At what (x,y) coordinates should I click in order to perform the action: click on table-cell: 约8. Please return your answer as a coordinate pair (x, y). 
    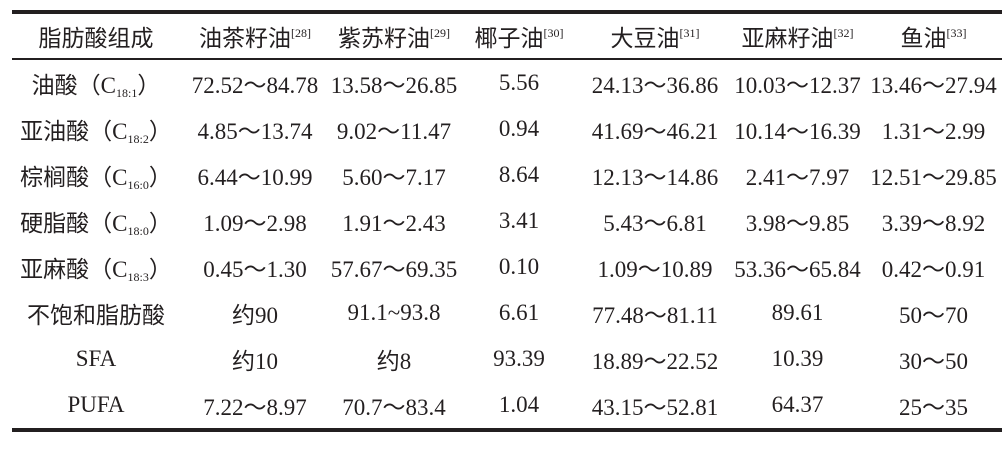
    Looking at the image, I should click on (394, 361).